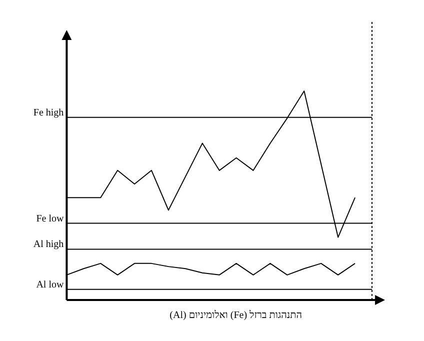  Describe the element at coordinates (236, 315) in the screenshot. I see `x-axis-title: התנהגות ברזל (Fe) ואלומיניום (Al)` at that location.